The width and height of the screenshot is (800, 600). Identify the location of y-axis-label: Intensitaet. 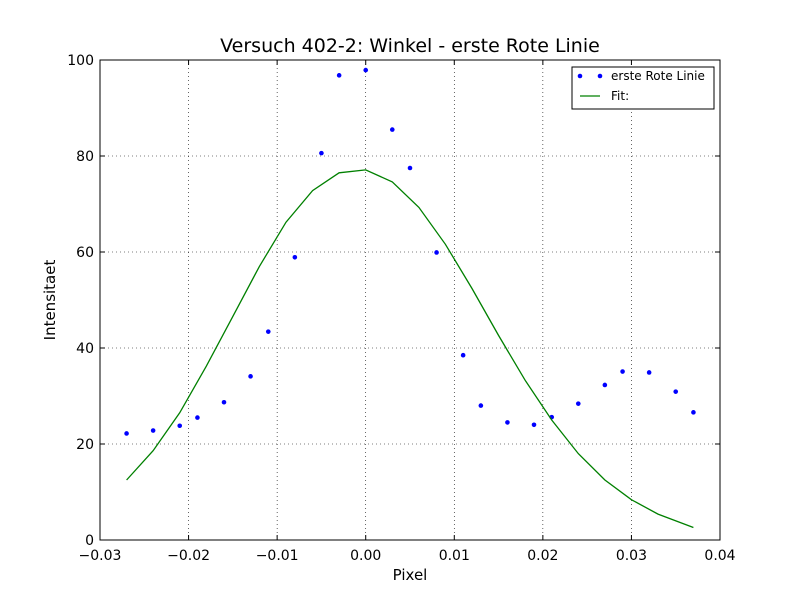
(50, 300).